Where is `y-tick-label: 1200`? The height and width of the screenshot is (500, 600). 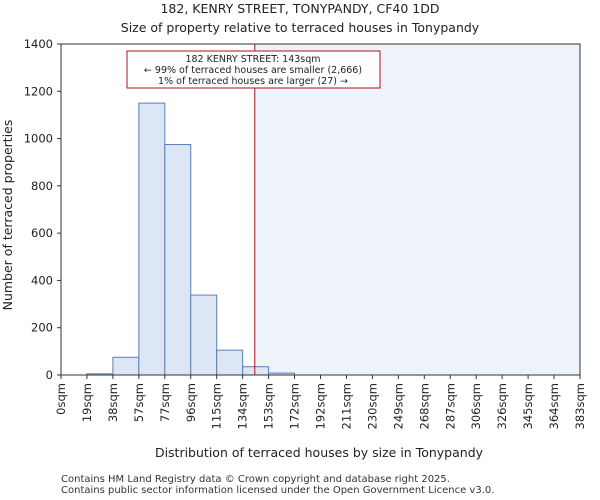
y-tick-label: 1200 is located at coordinates (38, 91).